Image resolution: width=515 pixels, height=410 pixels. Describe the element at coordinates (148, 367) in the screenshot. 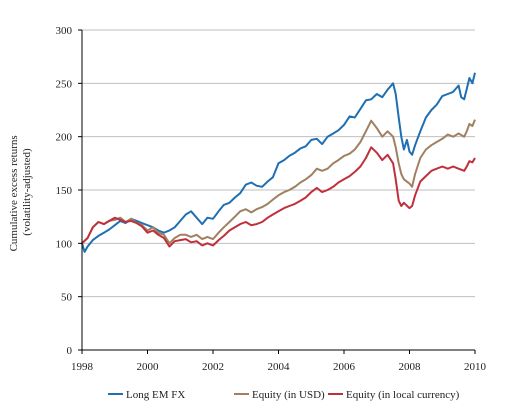

I see `x-tick-label-1: 2000` at that location.